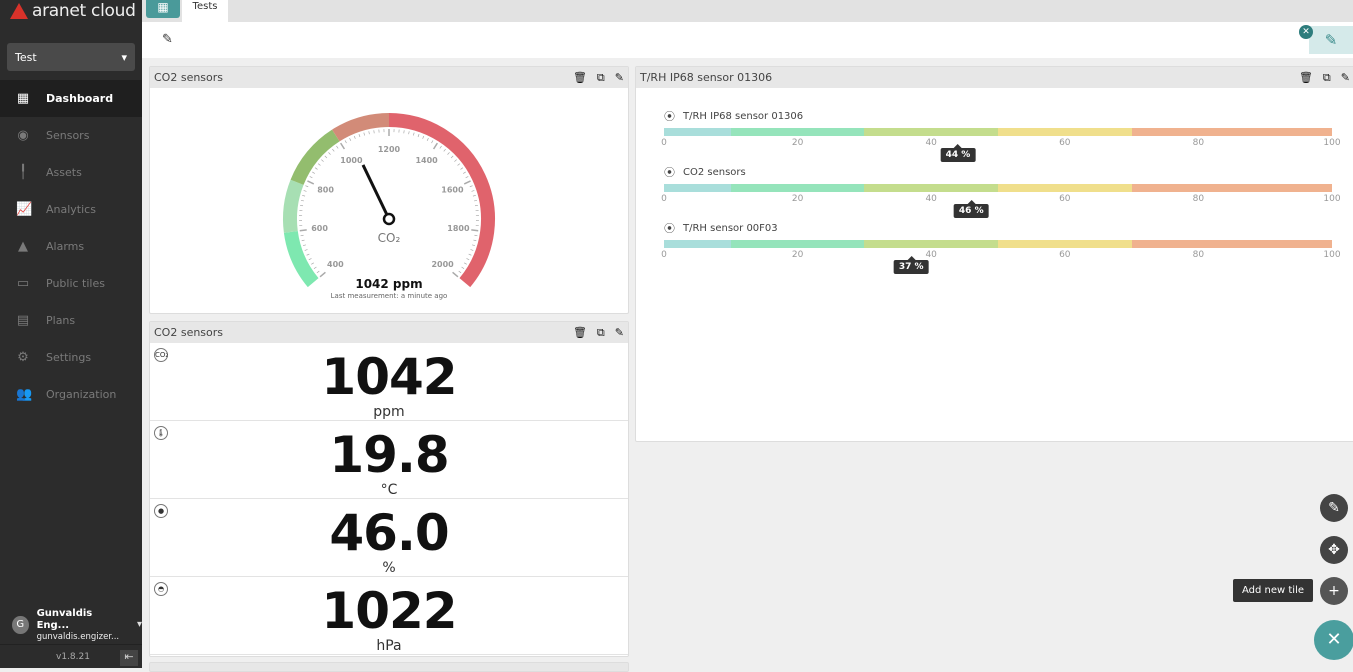 Image resolution: width=1353 pixels, height=672 pixels. I want to click on alarm-icon: ▲, so click(23, 246).